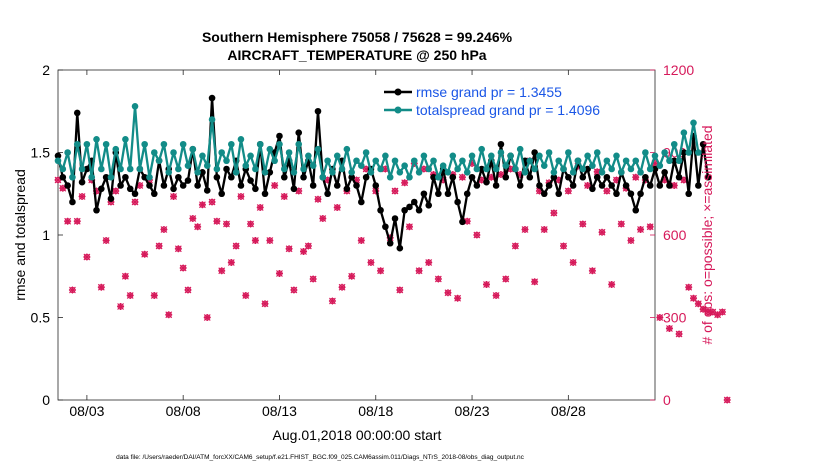  I want to click on y-tick-label-right: 300, so click(675, 318).